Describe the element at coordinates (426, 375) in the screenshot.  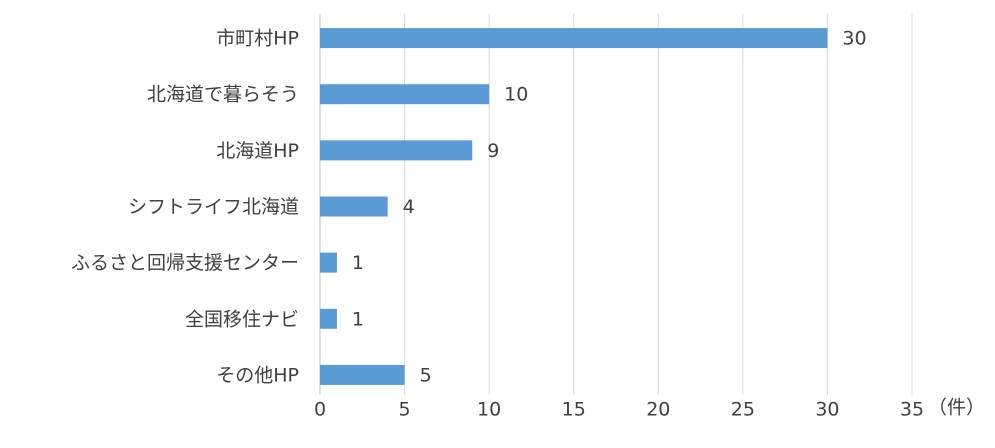
I see `data-label: 5` at that location.